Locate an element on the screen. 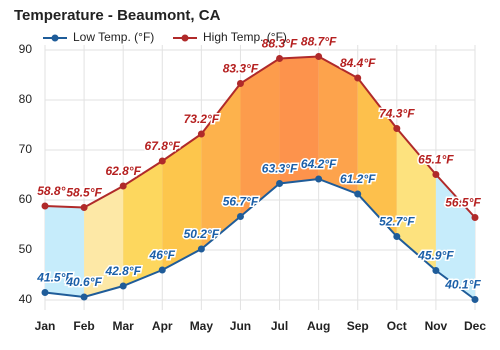  data-label: 88.3°F is located at coordinates (280, 44).